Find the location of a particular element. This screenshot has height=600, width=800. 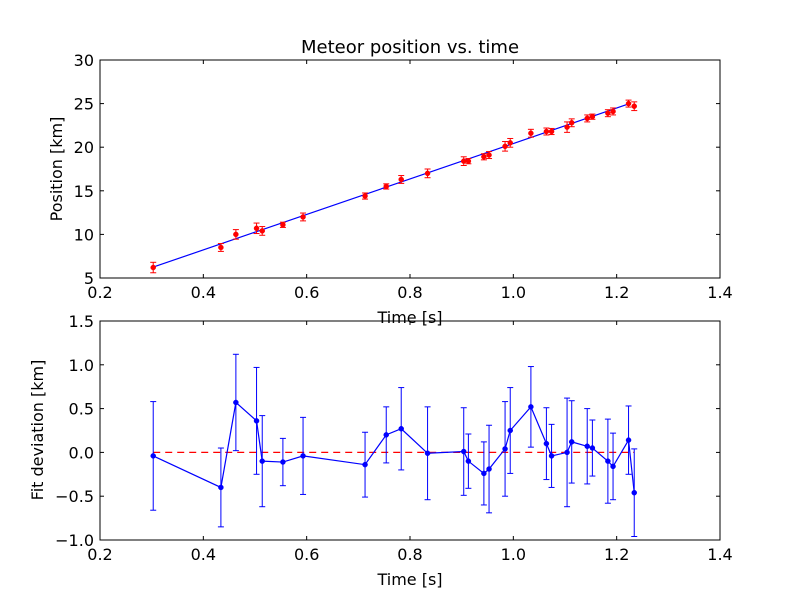

y-tick-label: 10 is located at coordinates (84, 234).